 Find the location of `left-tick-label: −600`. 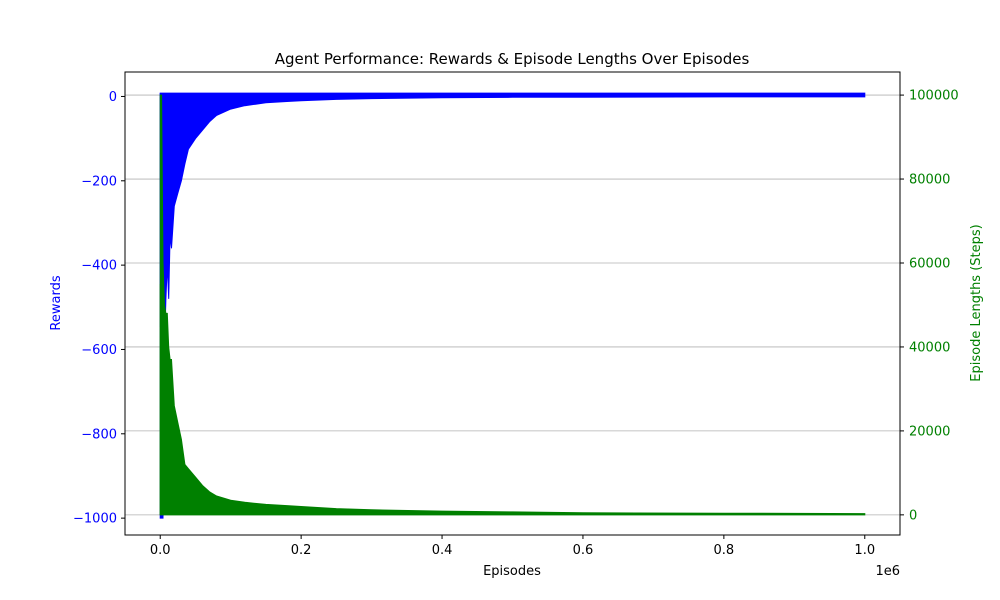

left-tick-label: −600 is located at coordinates (99, 350).